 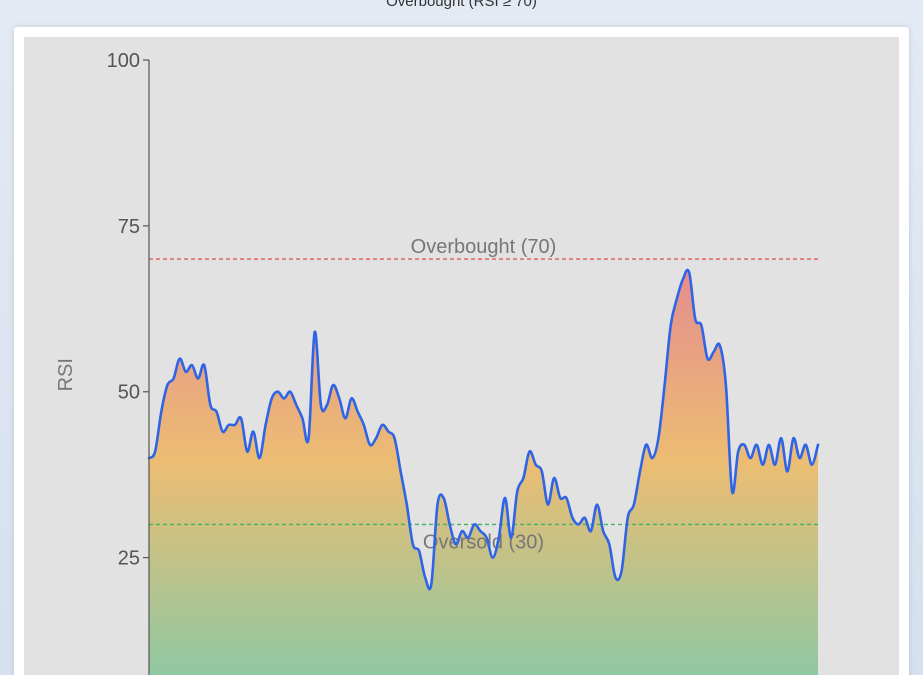 What do you see at coordinates (66, 374) in the screenshot?
I see `y-axis-label: RSI` at bounding box center [66, 374].